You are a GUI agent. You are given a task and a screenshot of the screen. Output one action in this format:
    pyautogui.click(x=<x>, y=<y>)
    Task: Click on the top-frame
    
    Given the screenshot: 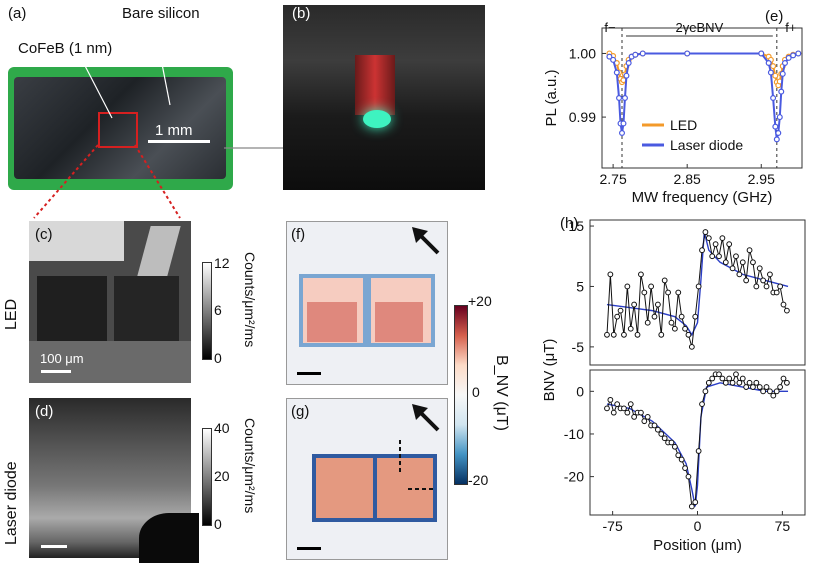 What is the action you would take?
    pyautogui.click(x=697, y=292)
    